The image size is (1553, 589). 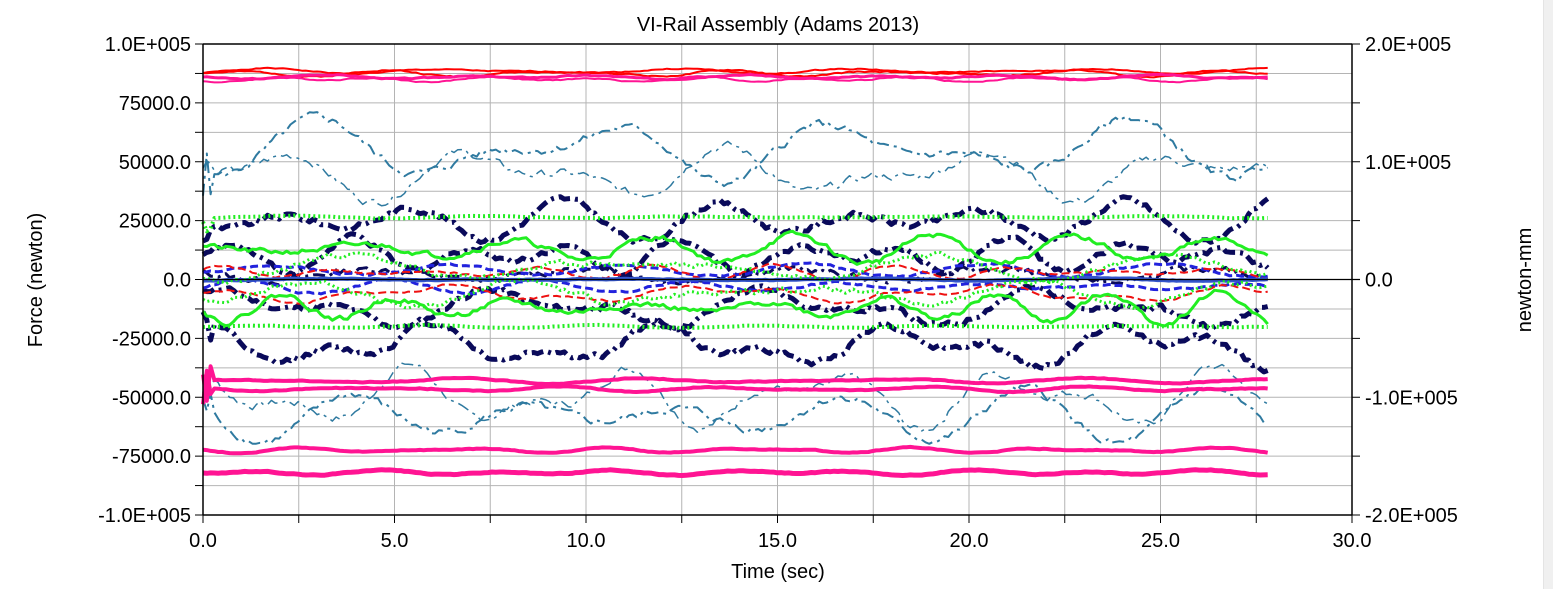 I want to click on y-tick-label: -50000.0, so click(x=151, y=398).